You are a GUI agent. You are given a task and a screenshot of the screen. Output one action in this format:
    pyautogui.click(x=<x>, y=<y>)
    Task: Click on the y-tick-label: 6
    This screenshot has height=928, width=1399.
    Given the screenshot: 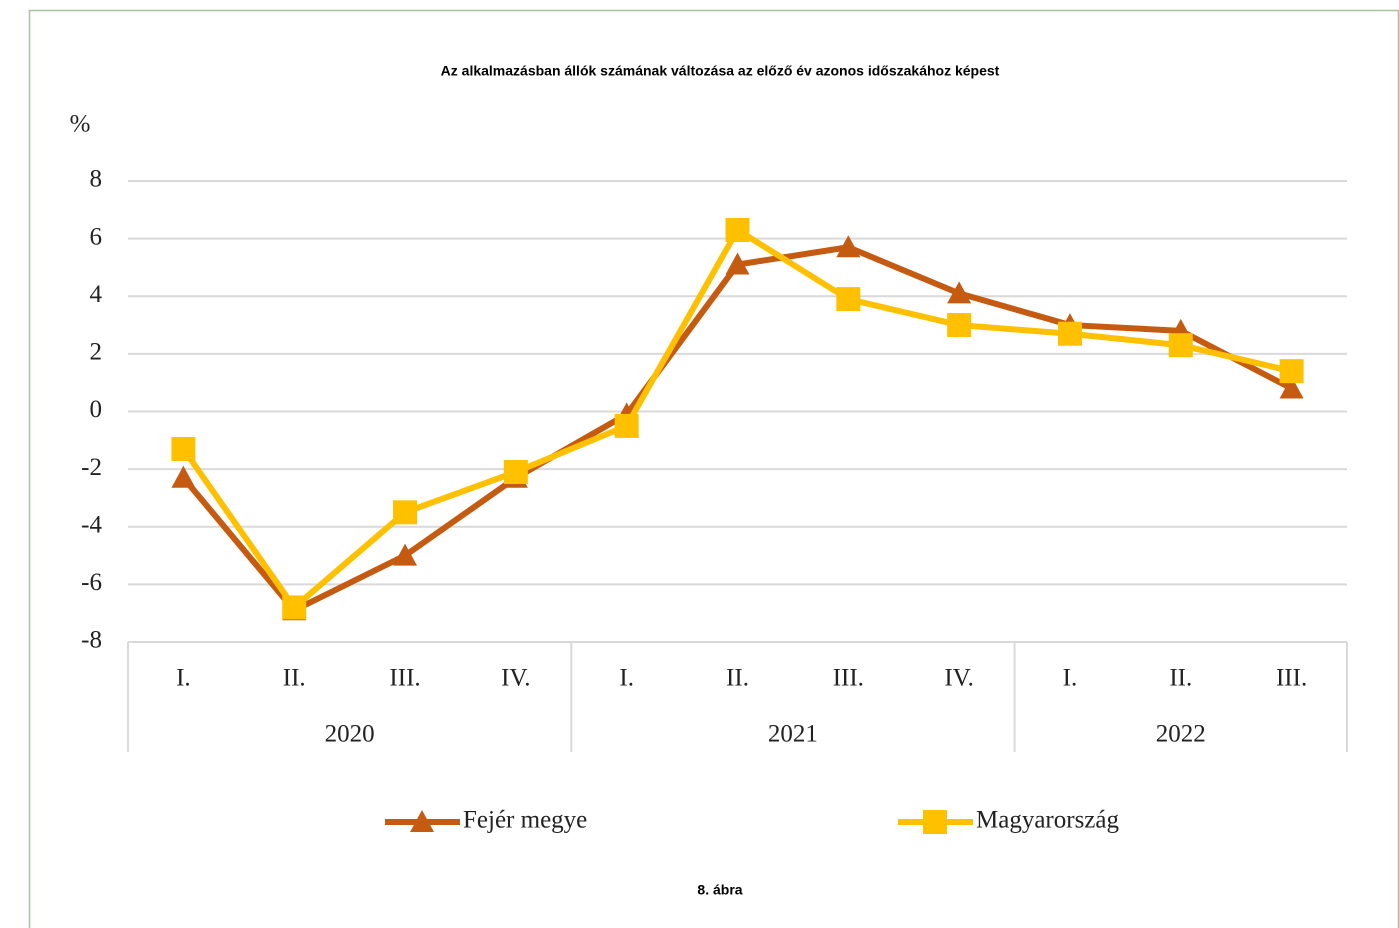 What is the action you would take?
    pyautogui.click(x=96, y=236)
    